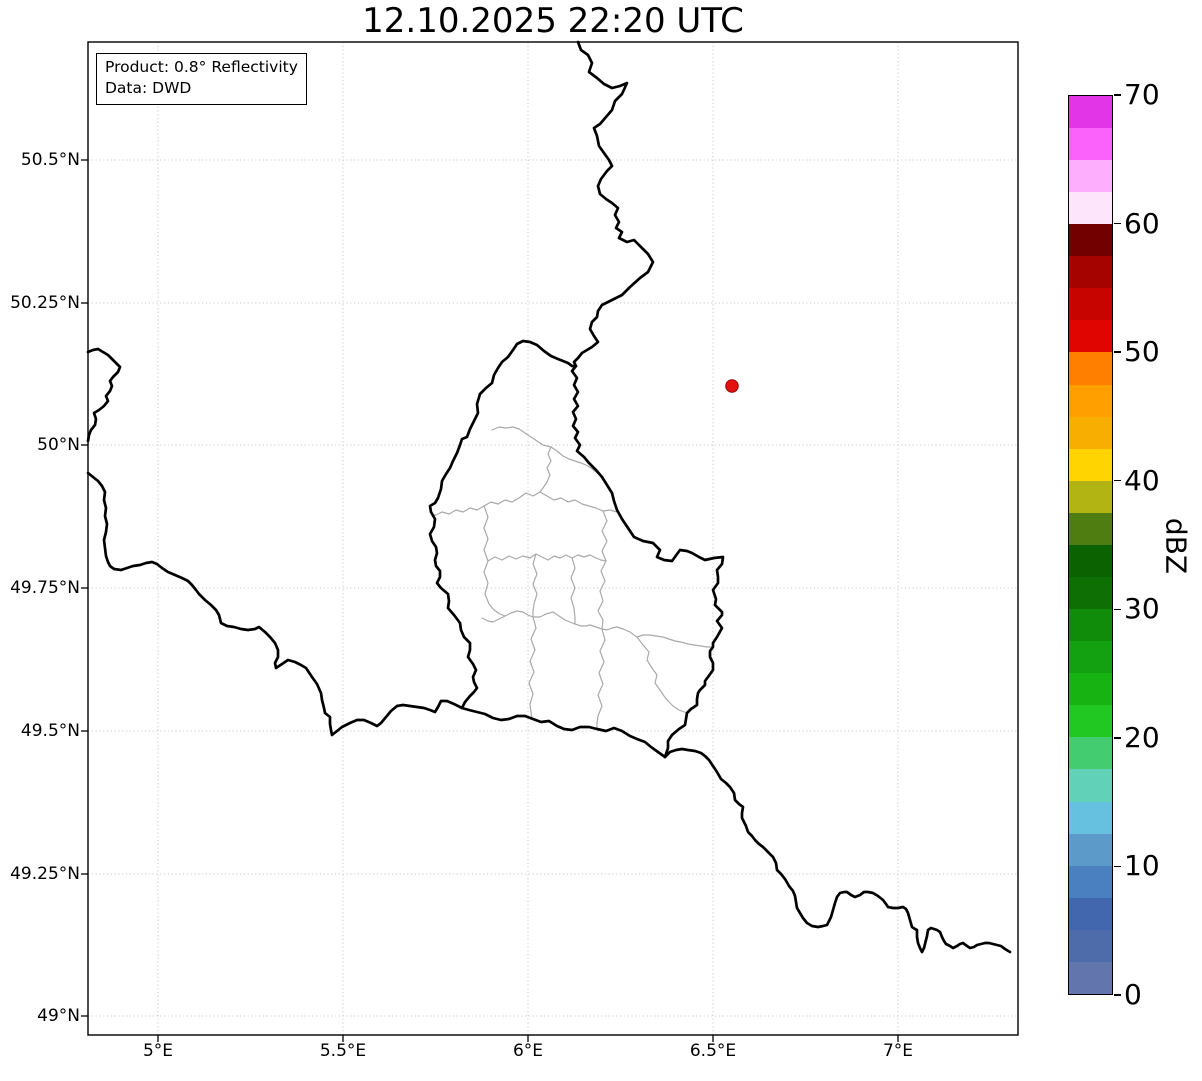  I want to click on y-tick-label: 49.25°N, so click(45, 874).